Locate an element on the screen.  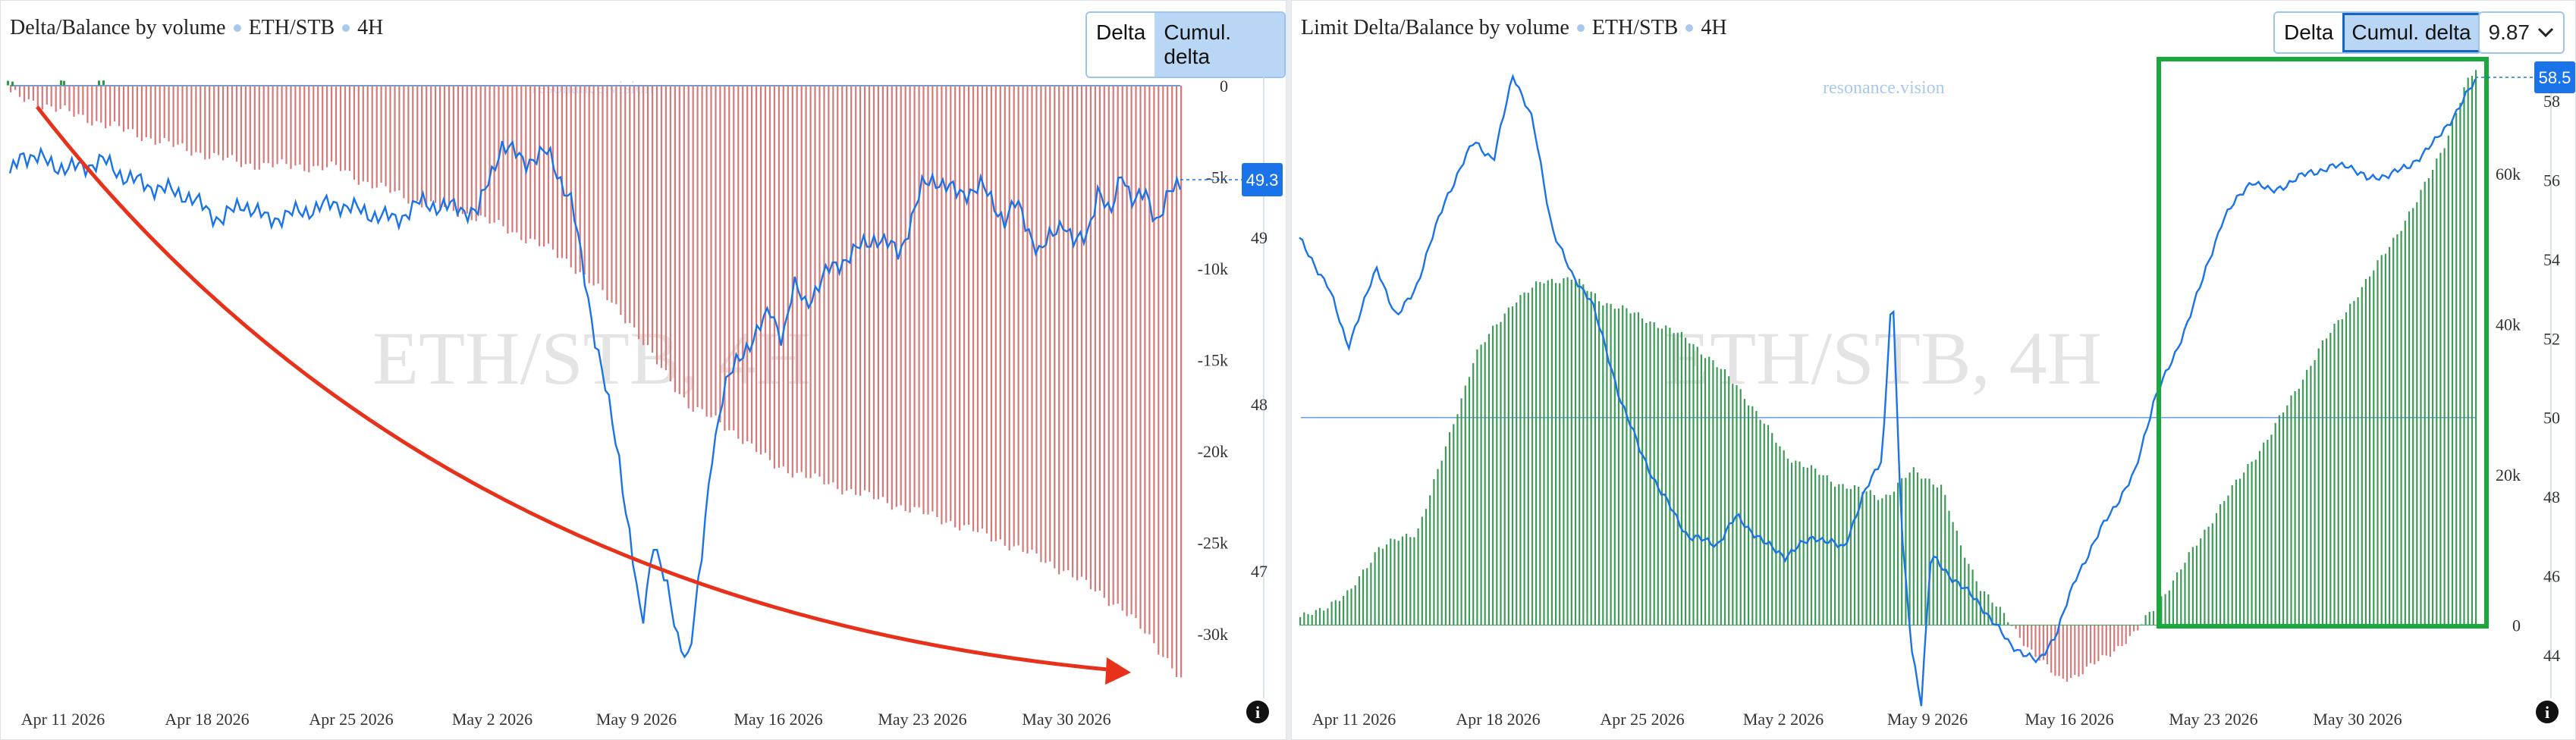
right-cumul-delta-button: Cumul. delta is located at coordinates (2411, 33).